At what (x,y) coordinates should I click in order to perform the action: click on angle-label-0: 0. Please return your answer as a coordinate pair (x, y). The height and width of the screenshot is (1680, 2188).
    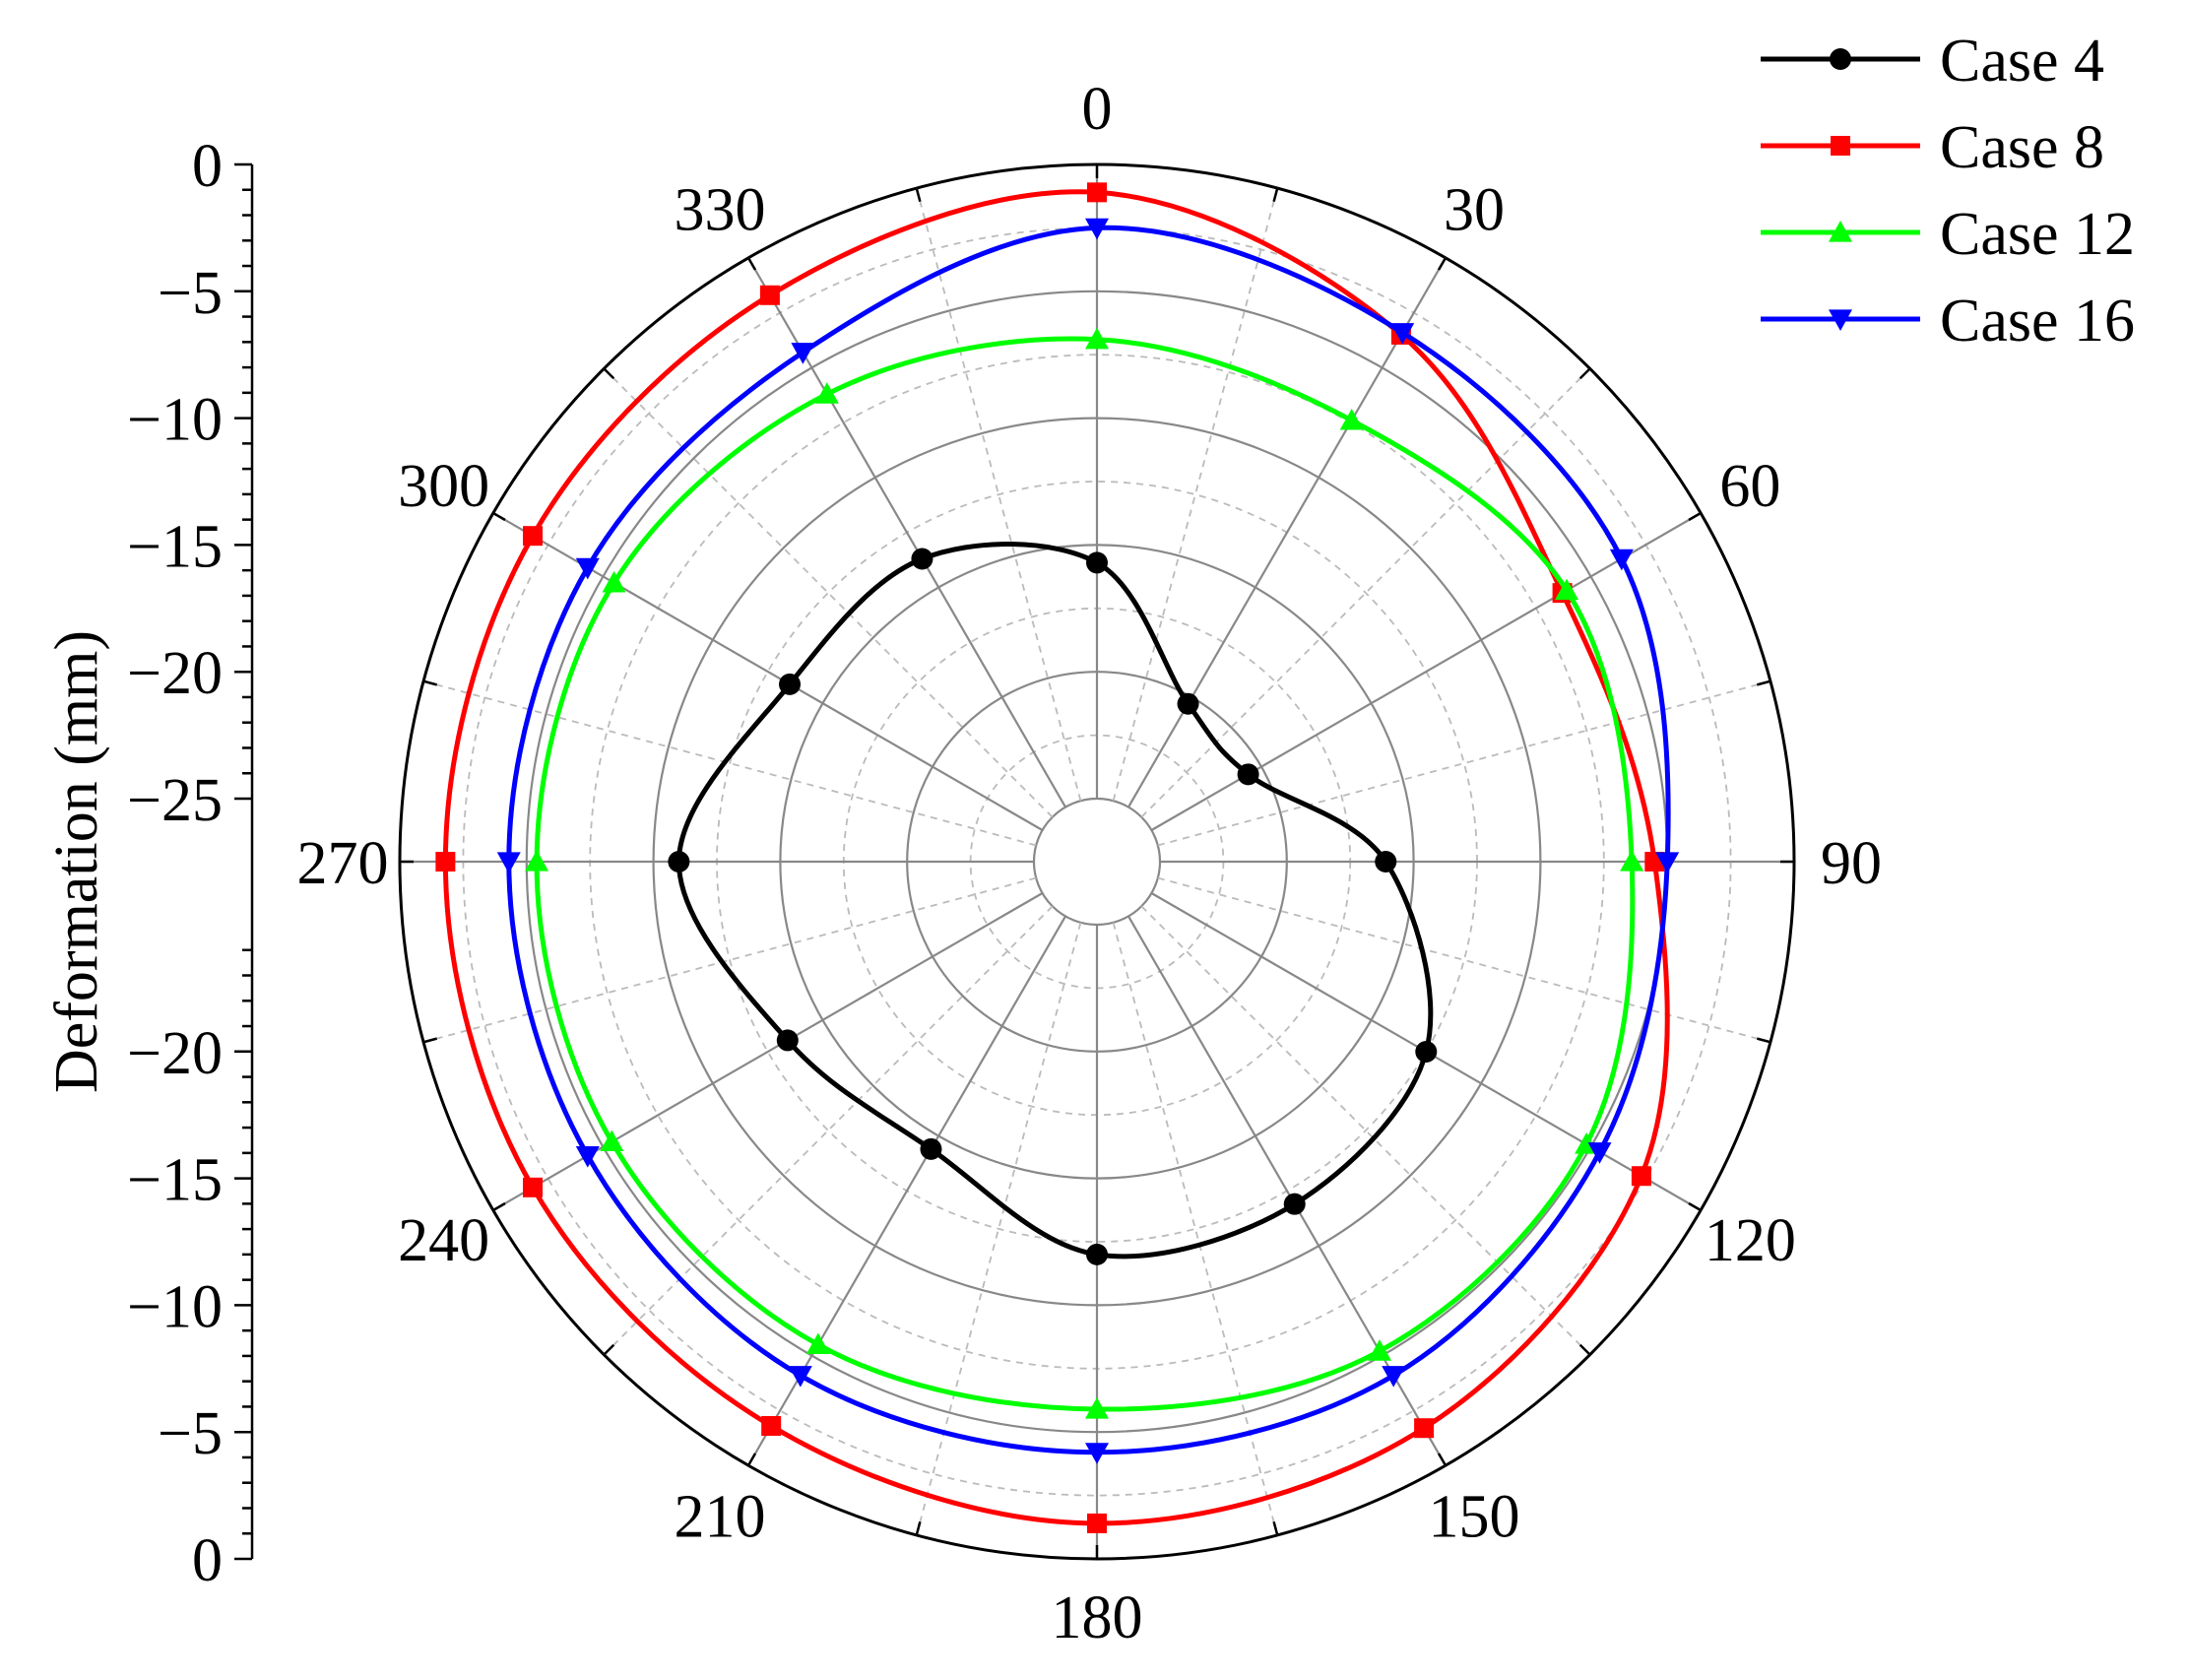
    Looking at the image, I should click on (1097, 109).